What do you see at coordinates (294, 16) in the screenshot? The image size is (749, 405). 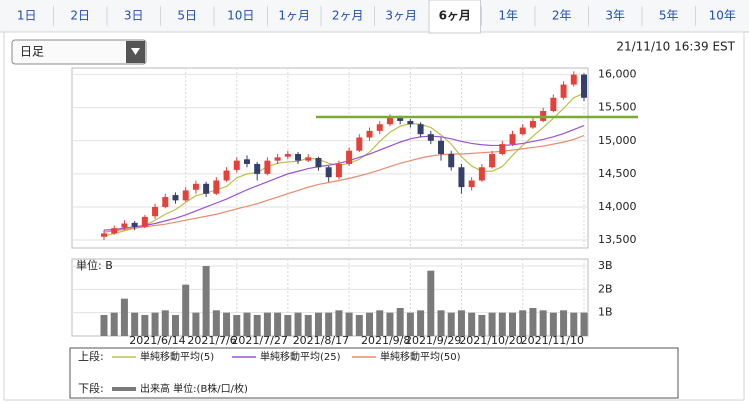 I see `tab: 1ヶ月` at bounding box center [294, 16].